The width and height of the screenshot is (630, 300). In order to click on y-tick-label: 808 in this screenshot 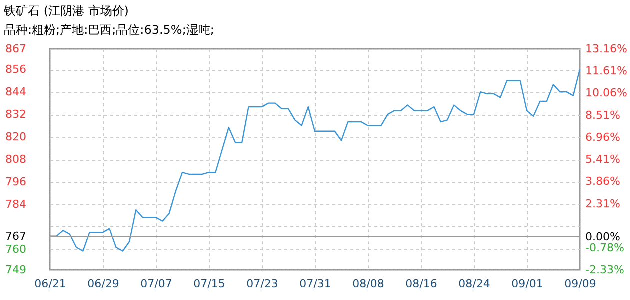, I will do `click(16, 159)`.